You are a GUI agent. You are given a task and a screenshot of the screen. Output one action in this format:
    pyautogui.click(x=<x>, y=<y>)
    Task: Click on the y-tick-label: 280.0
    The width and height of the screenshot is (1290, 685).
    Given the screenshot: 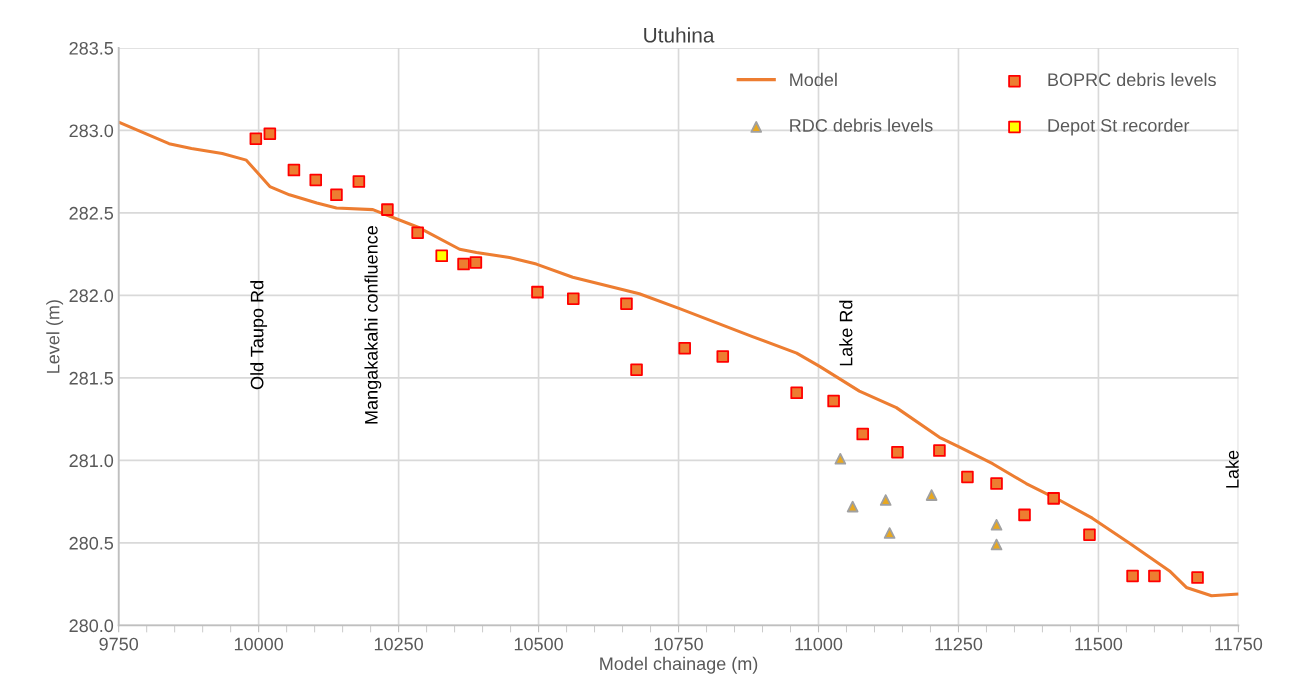 What is the action you would take?
    pyautogui.click(x=91, y=626)
    